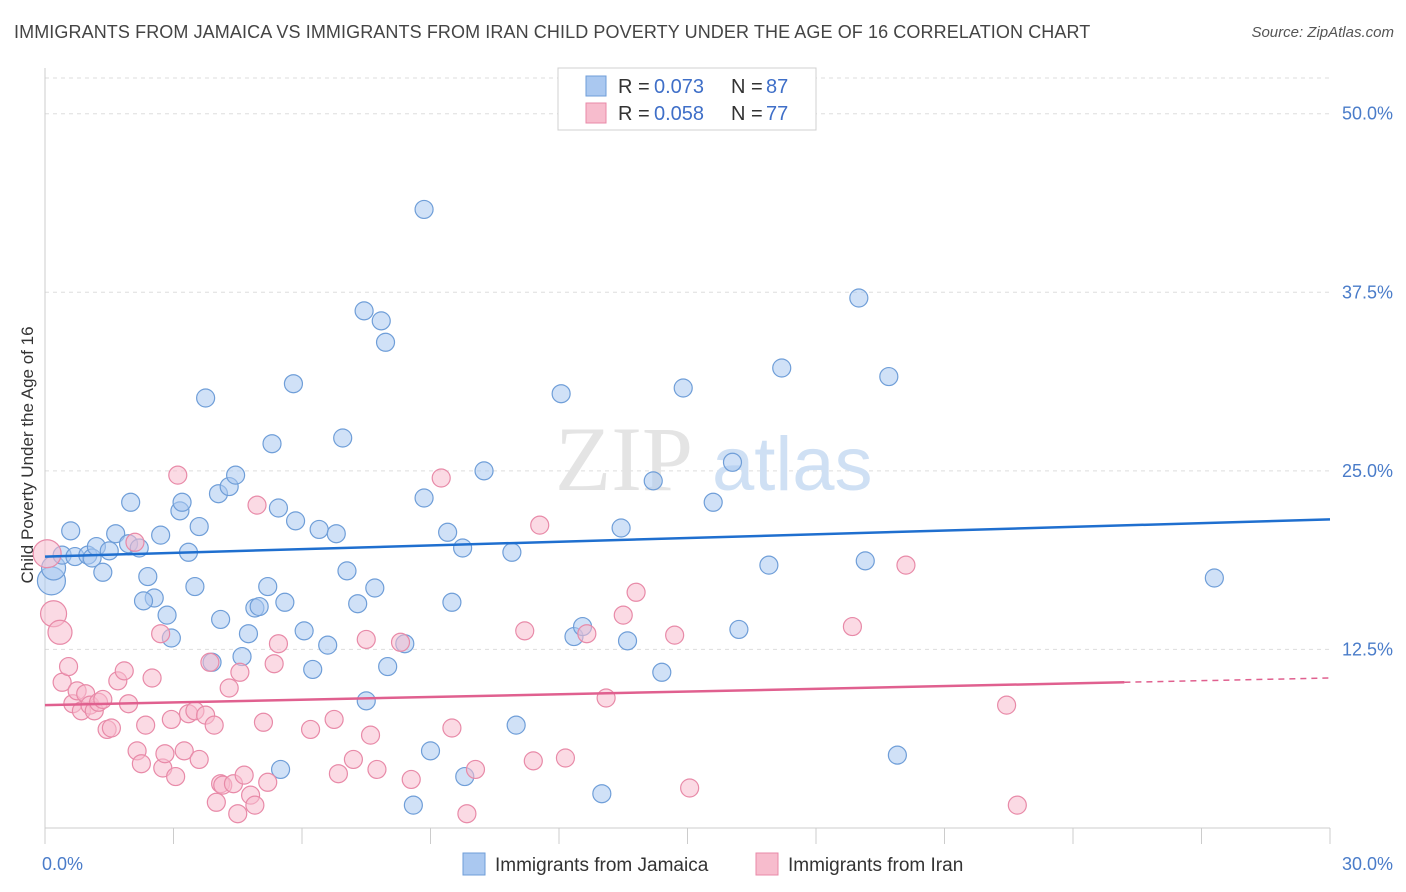 Image resolution: width=1406 pixels, height=892 pixels. Describe the element at coordinates (1367, 382) in the screenshot. I see `y-tick-labels: 12.5% 25.0% 37.5% 50.0%` at that location.